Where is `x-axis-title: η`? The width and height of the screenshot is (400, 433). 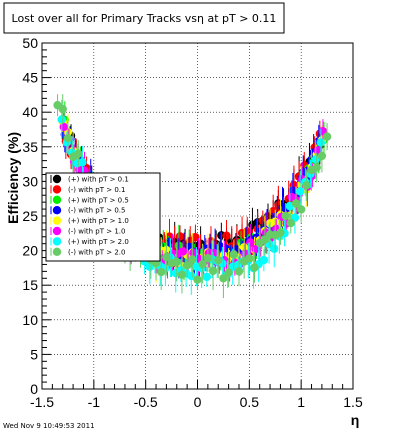
x-axis-title: η is located at coordinates (355, 420).